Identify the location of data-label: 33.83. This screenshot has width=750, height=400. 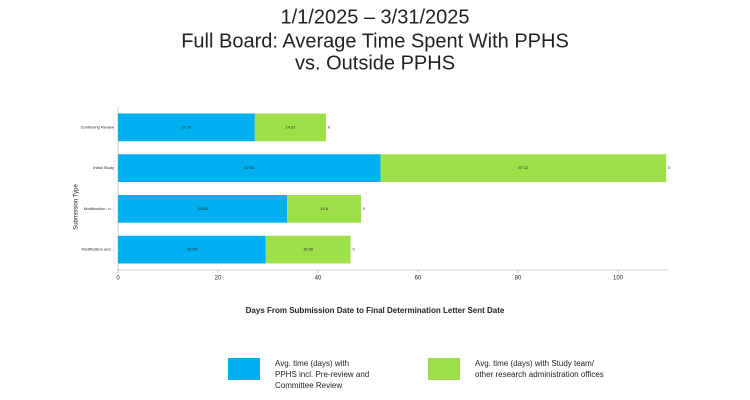
(203, 208).